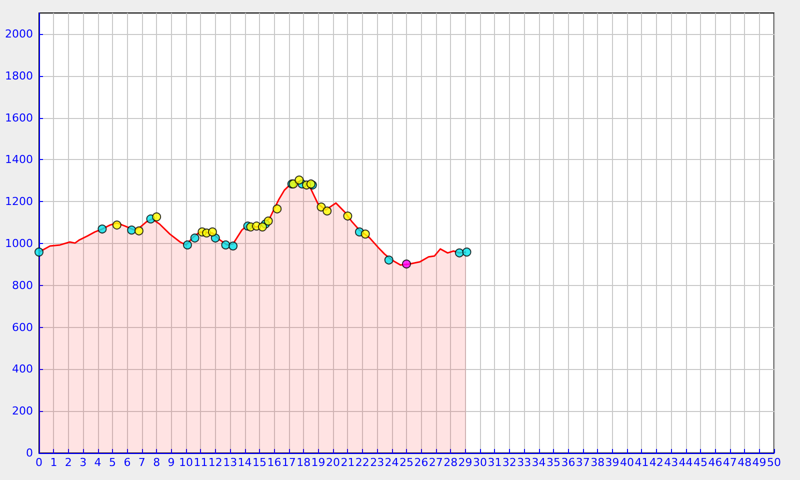 Image resolution: width=800 pixels, height=480 pixels. Describe the element at coordinates (274, 462) in the screenshot. I see `x-tick-label: 16` at that location.